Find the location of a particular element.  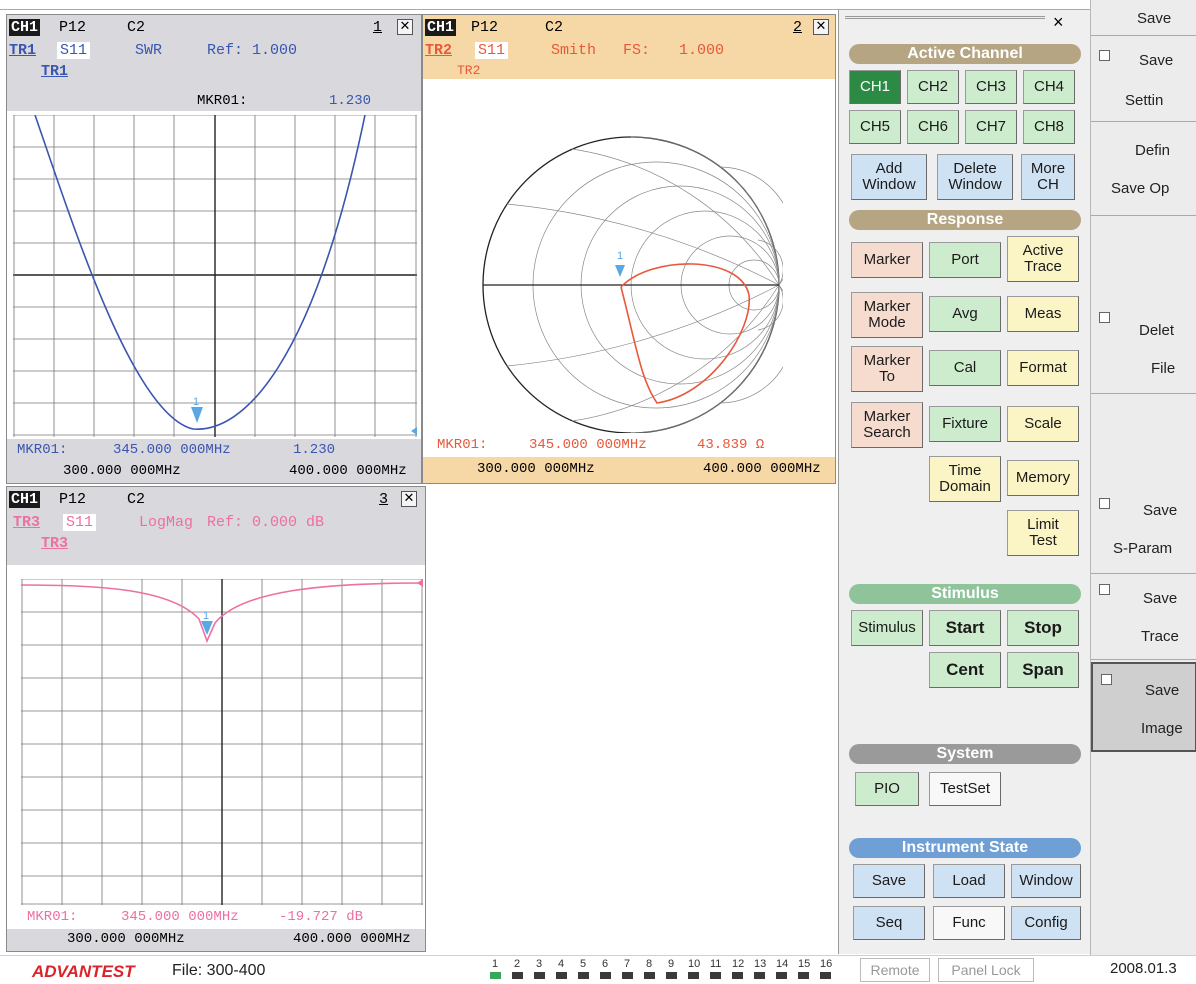

label: More is located at coordinates (1048, 169).